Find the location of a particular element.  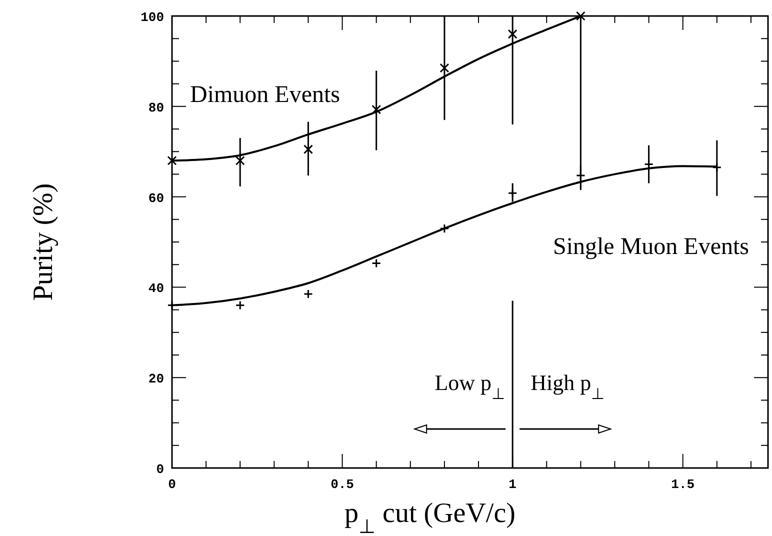

series-label: Dimuon Events is located at coordinates (265, 95).